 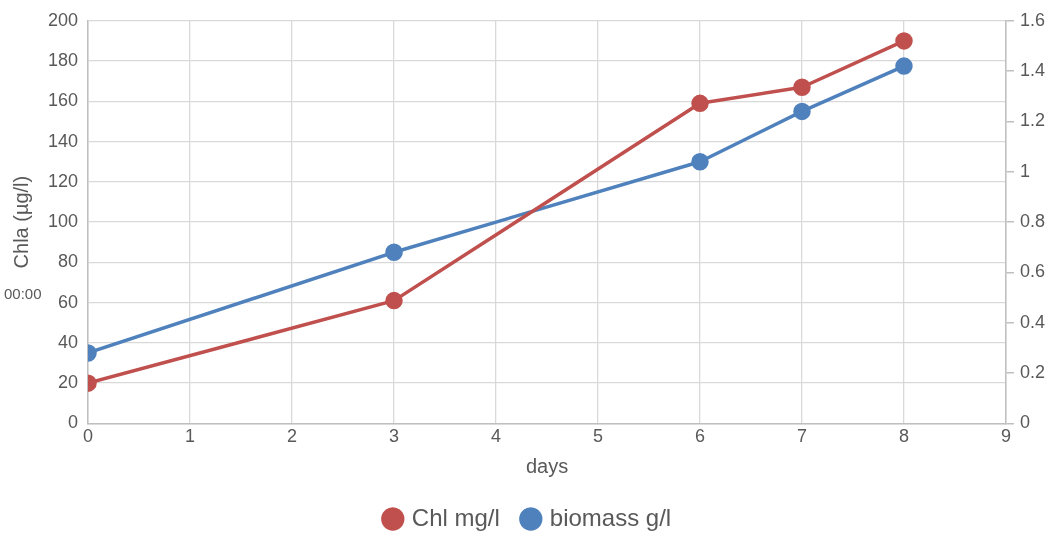 What do you see at coordinates (699, 436) in the screenshot?
I see `x-tick-label: 6` at bounding box center [699, 436].